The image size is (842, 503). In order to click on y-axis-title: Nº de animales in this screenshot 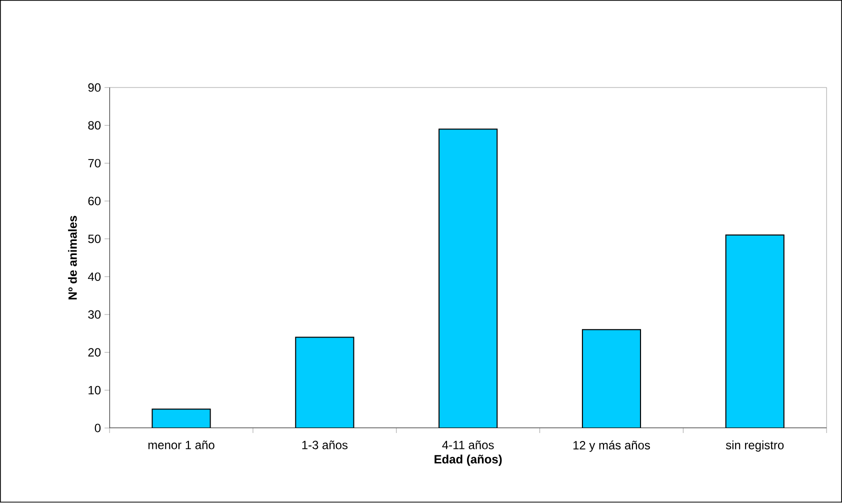, I will do `click(72, 258)`.